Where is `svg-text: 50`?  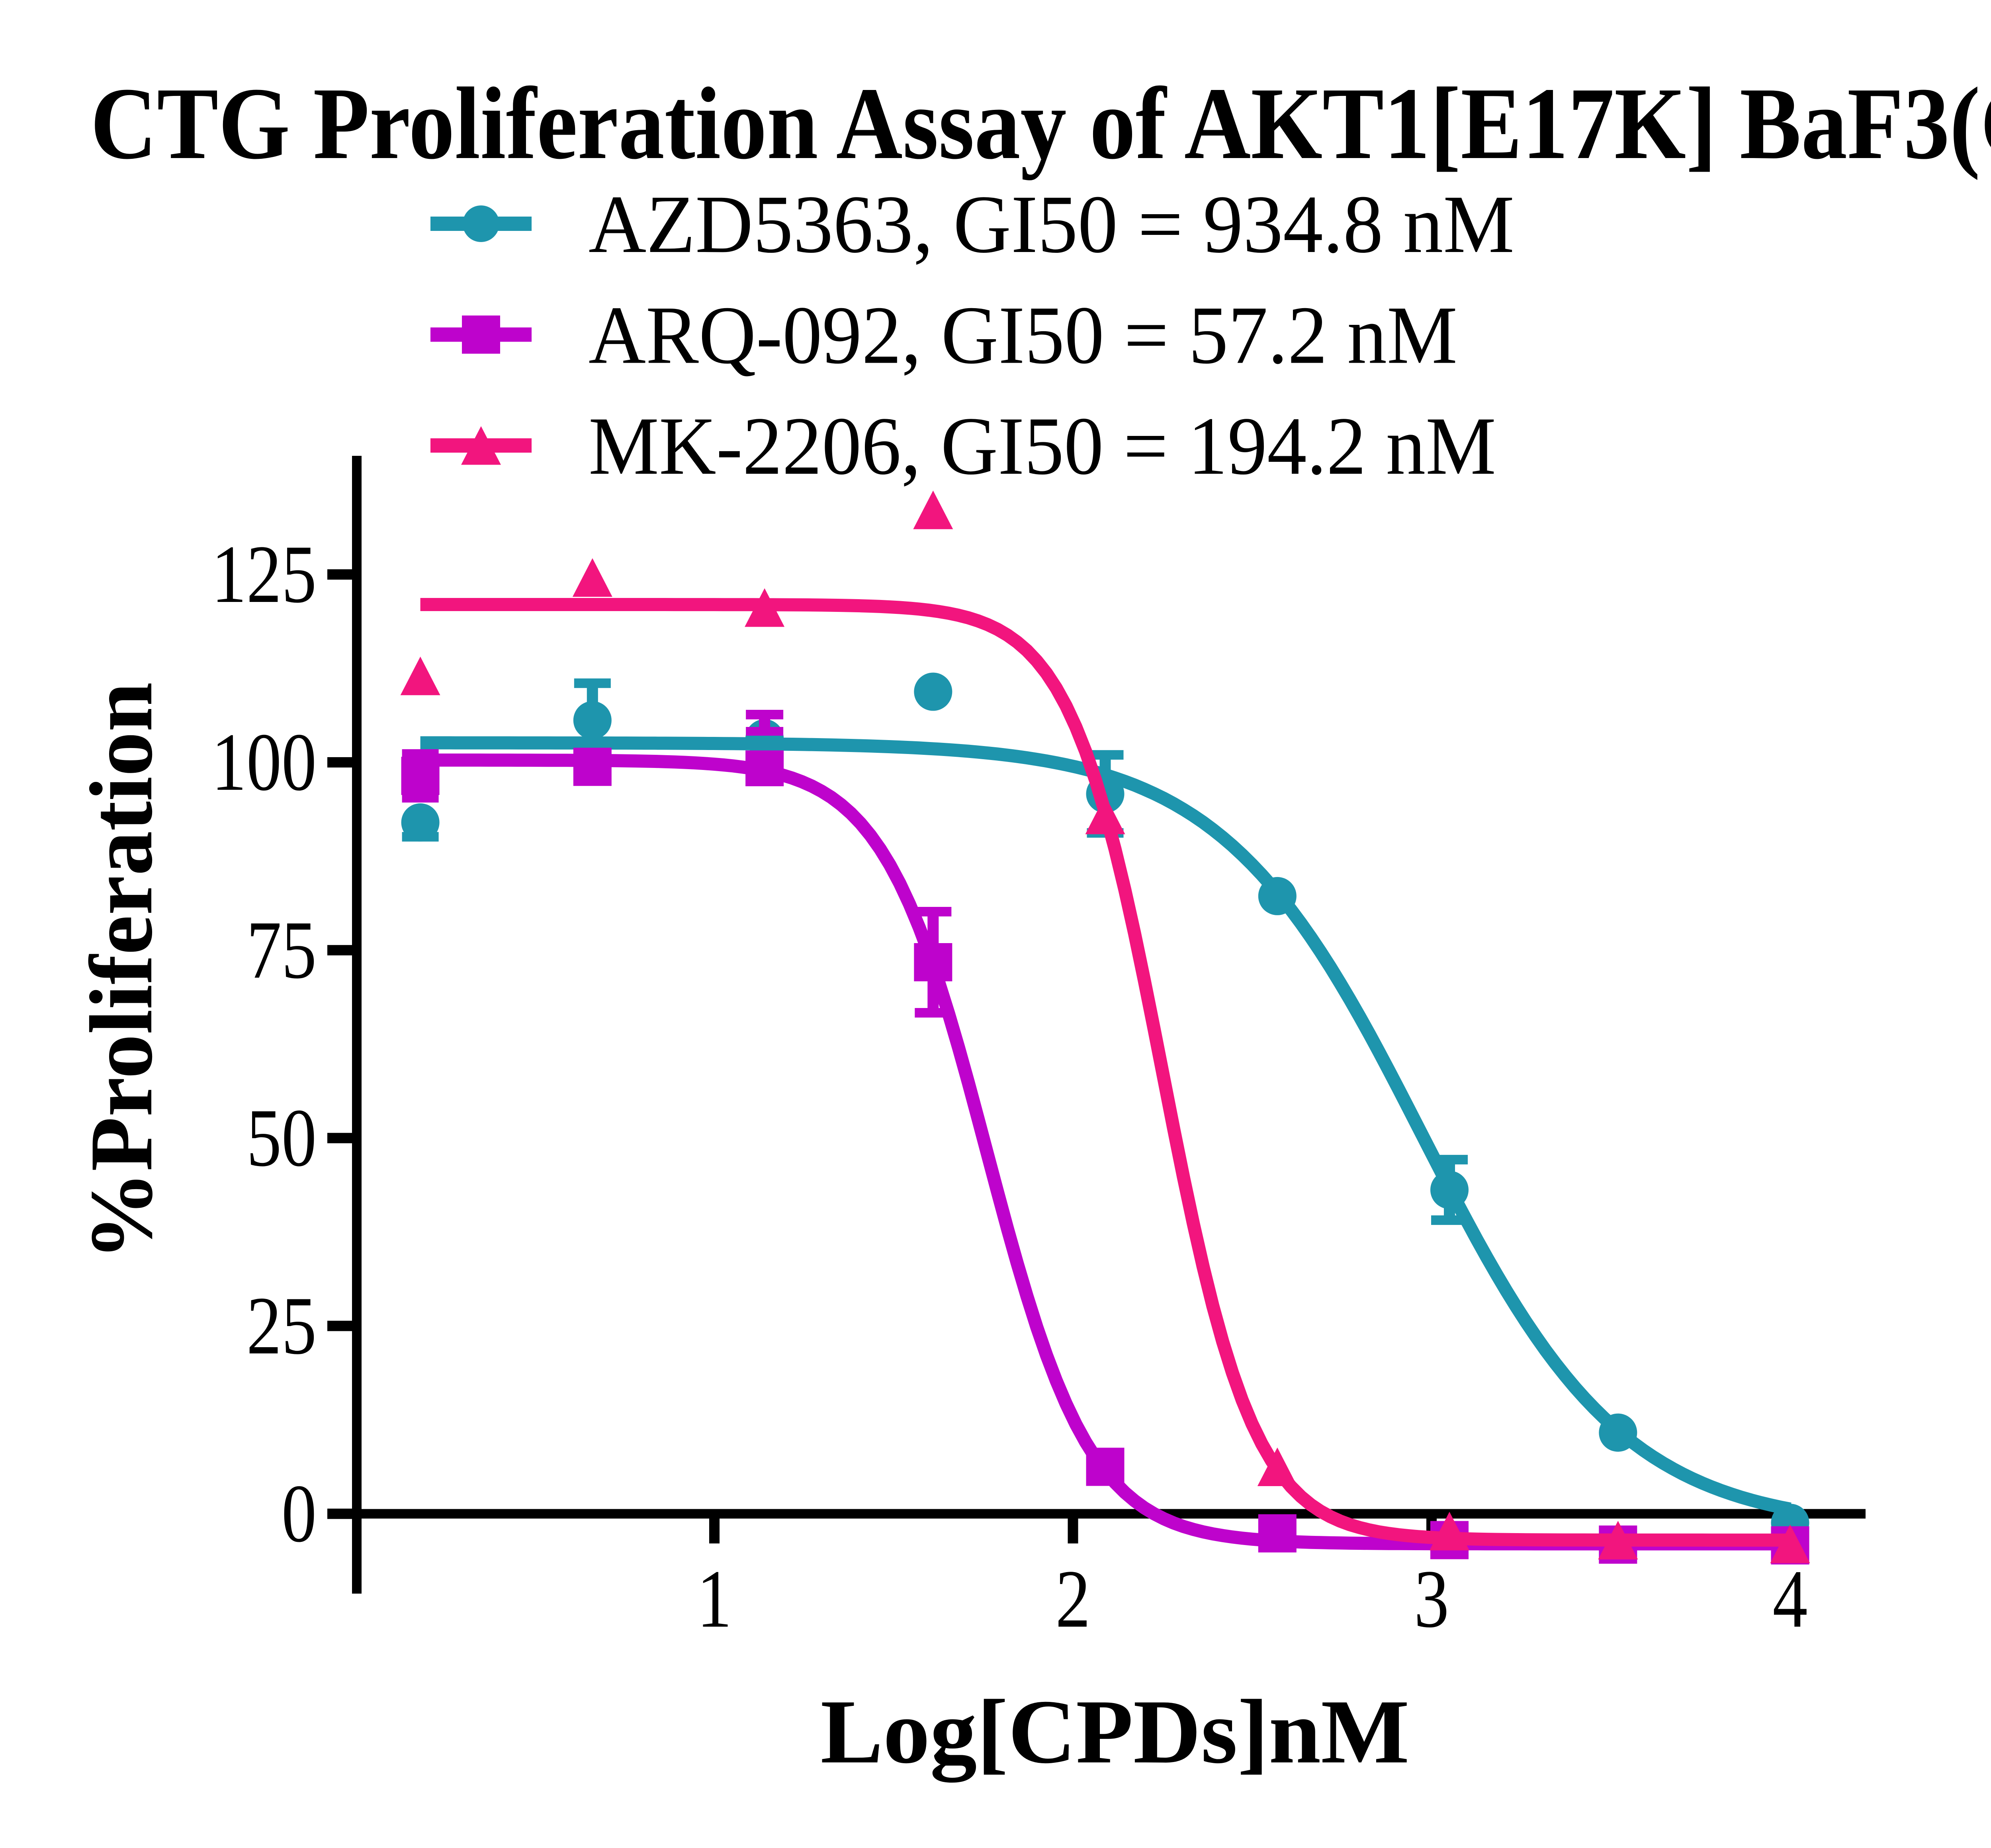
svg-text: 50 is located at coordinates (282, 1138).